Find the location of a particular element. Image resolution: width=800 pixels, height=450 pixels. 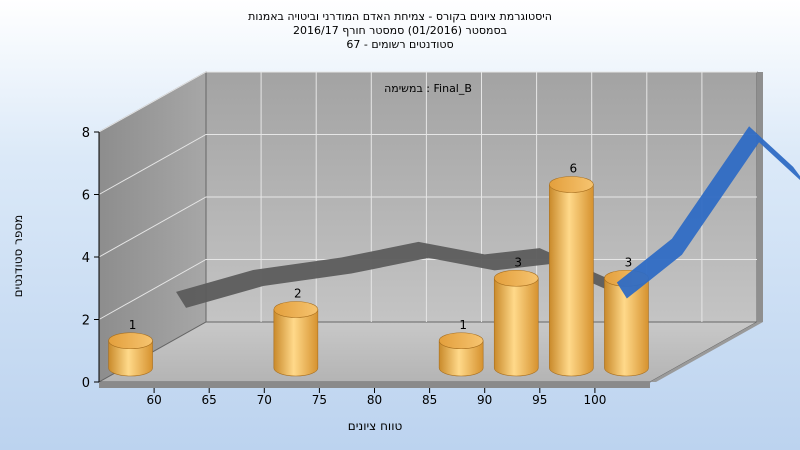

distribution-curve-front is located at coordinates (708, 212).